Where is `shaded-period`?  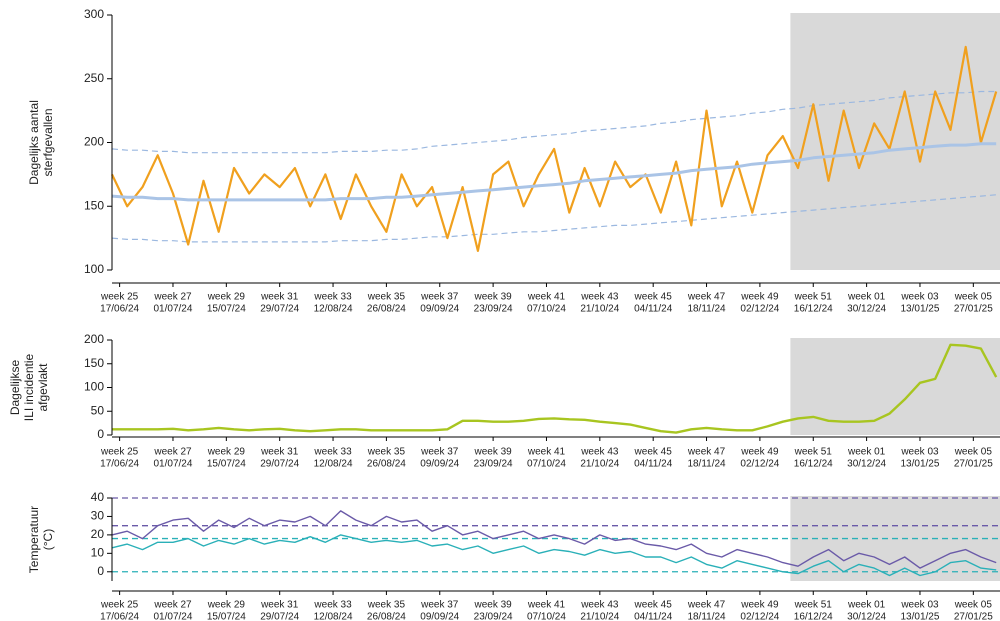 shaded-period is located at coordinates (895, 386).